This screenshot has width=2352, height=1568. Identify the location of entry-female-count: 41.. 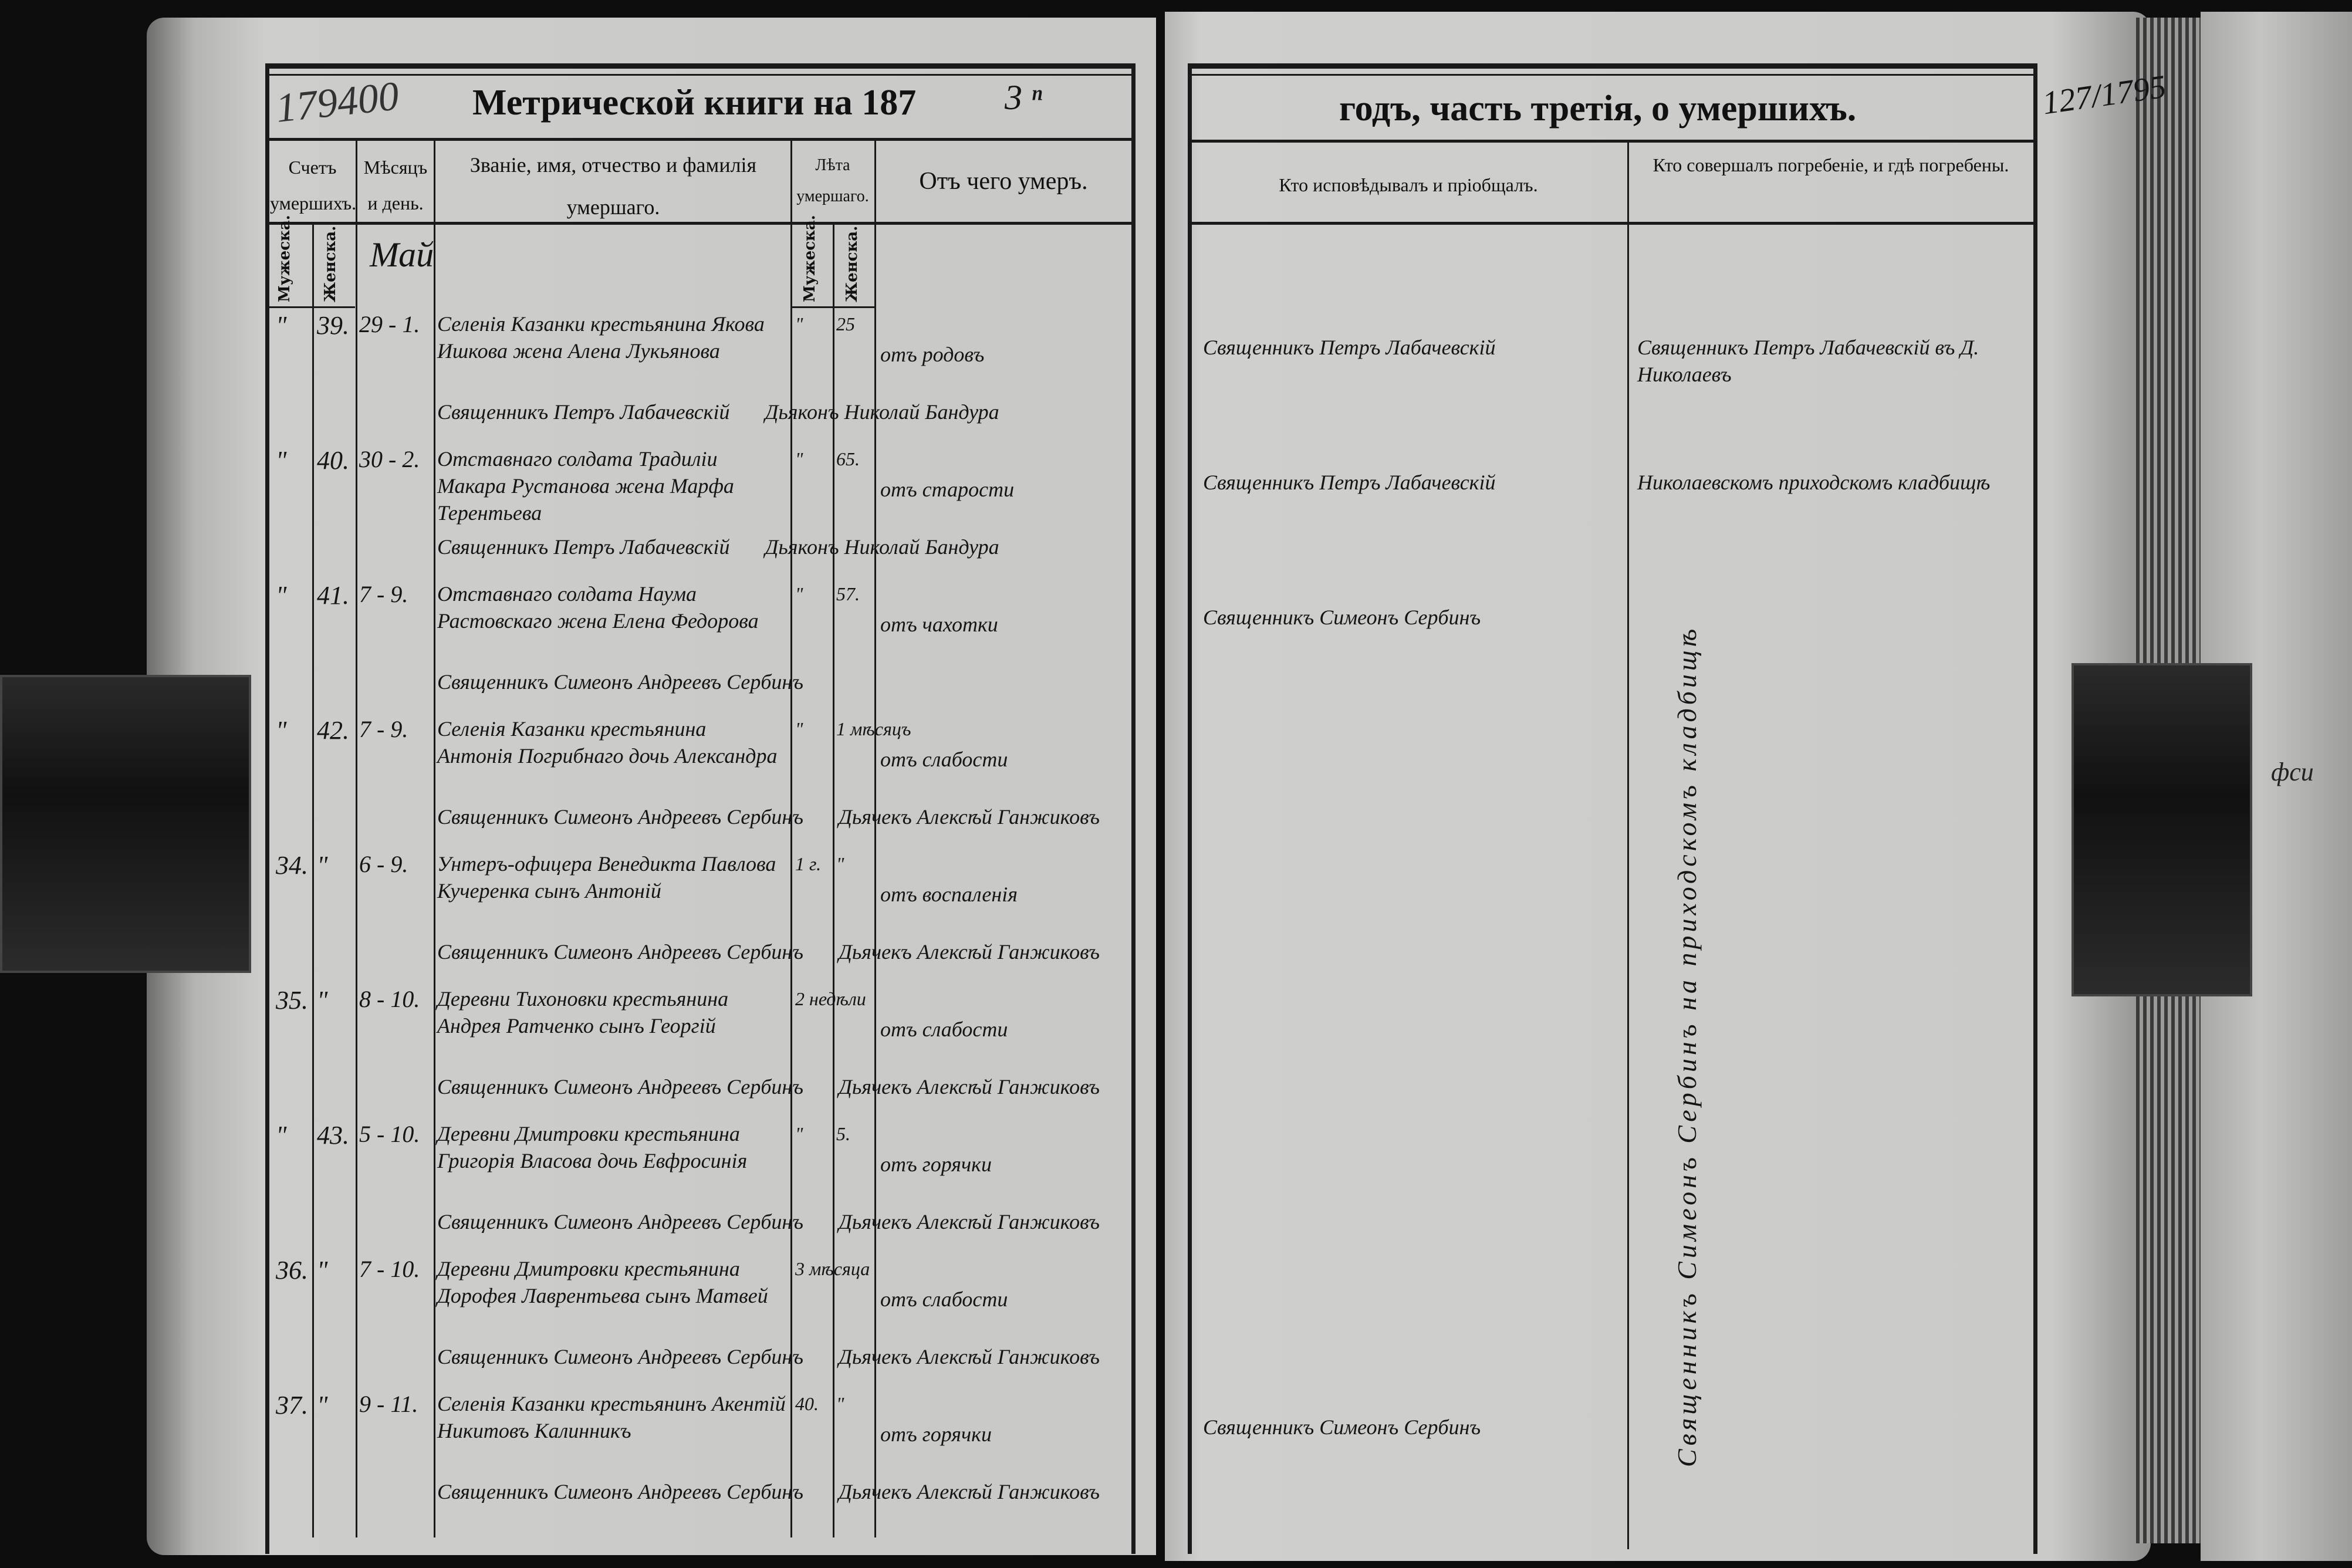
(333, 595).